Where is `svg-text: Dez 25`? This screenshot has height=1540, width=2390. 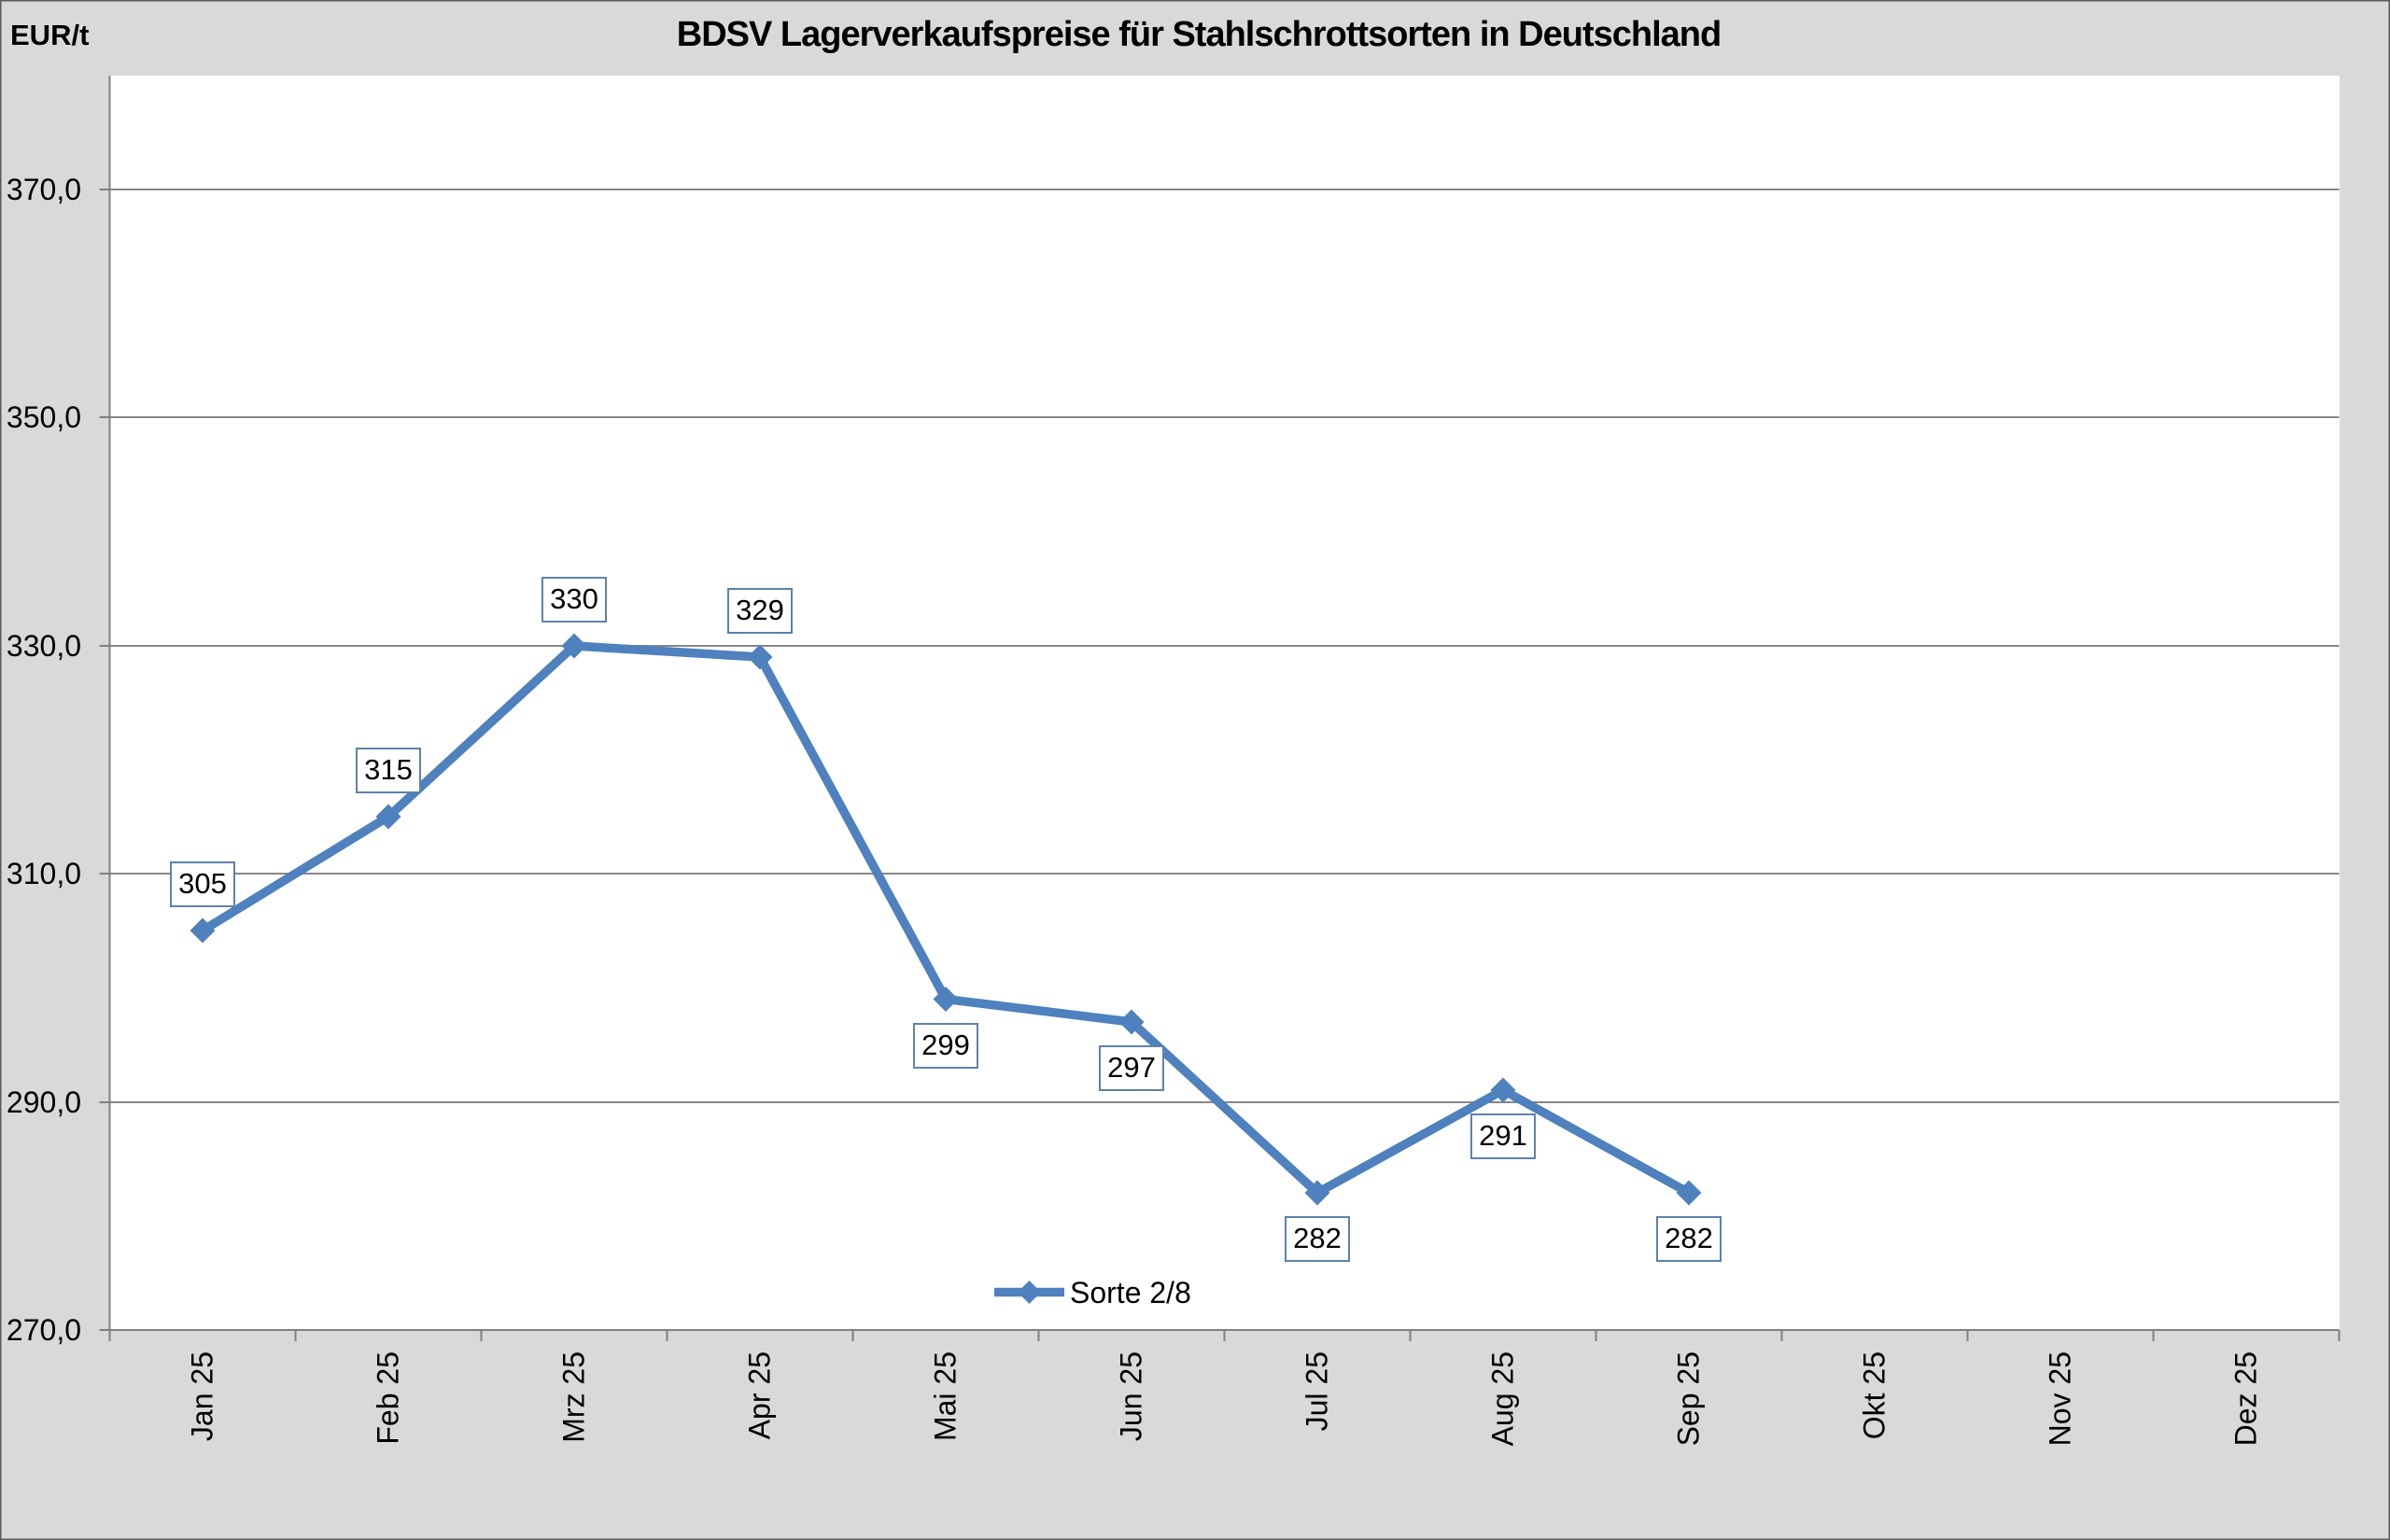 svg-text: Dez 25 is located at coordinates (2246, 1398).